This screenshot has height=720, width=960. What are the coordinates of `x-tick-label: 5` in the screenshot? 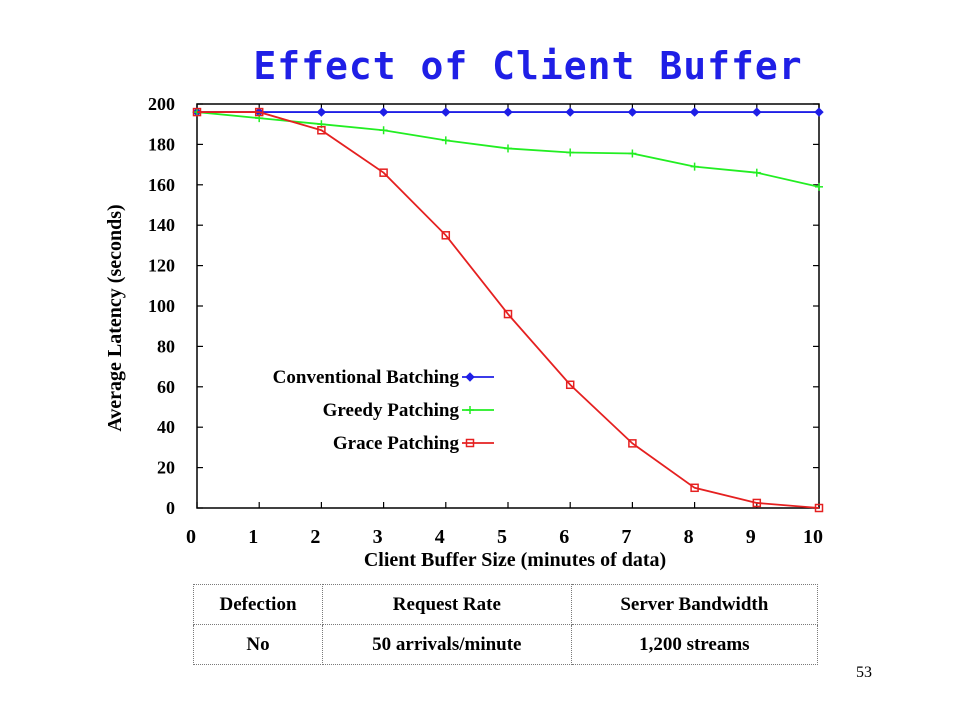 It's located at (502, 537).